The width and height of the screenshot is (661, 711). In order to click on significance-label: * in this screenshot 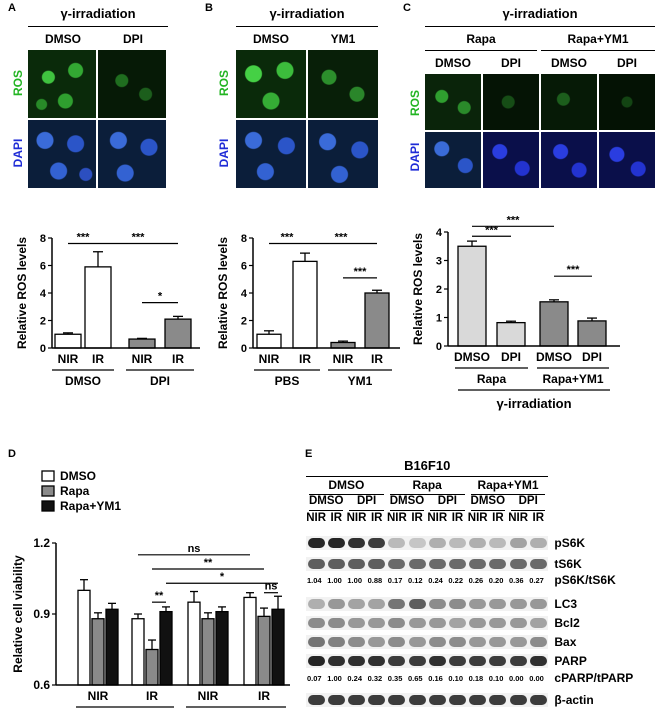, I will do `click(222, 577)`.